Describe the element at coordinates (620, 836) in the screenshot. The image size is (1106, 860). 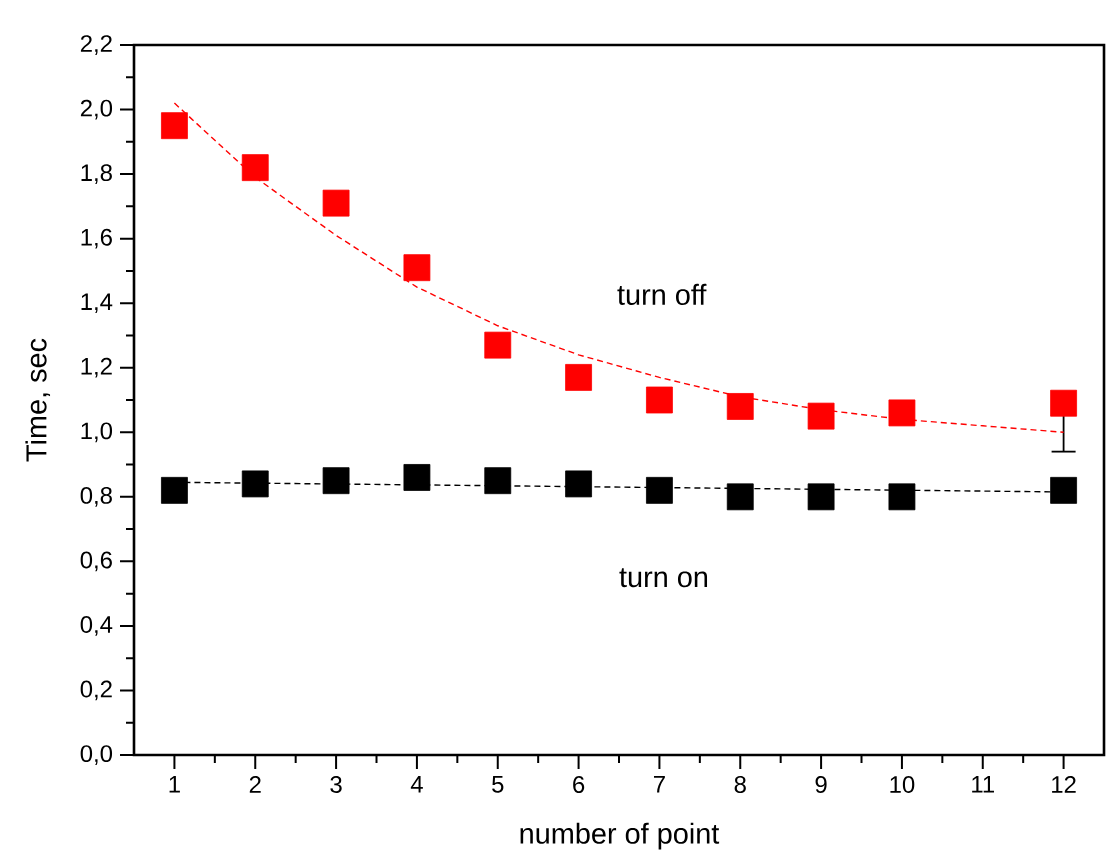
I see `x-axis-title: number of point` at that location.